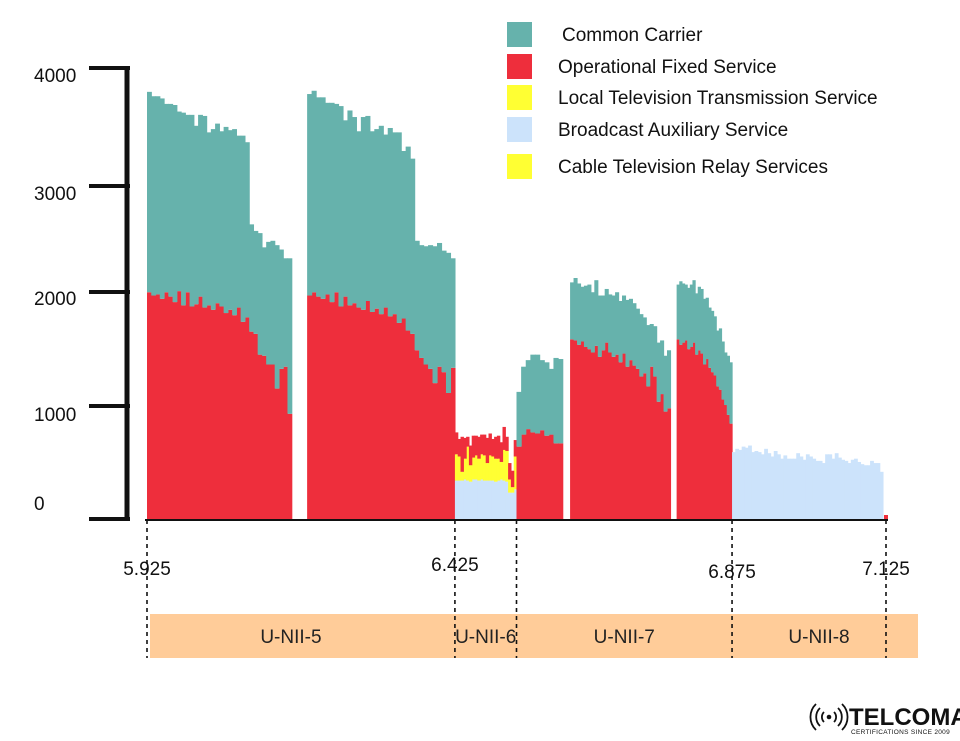 The width and height of the screenshot is (960, 741). I want to click on x-tick-label: 7.125, so click(886, 569).